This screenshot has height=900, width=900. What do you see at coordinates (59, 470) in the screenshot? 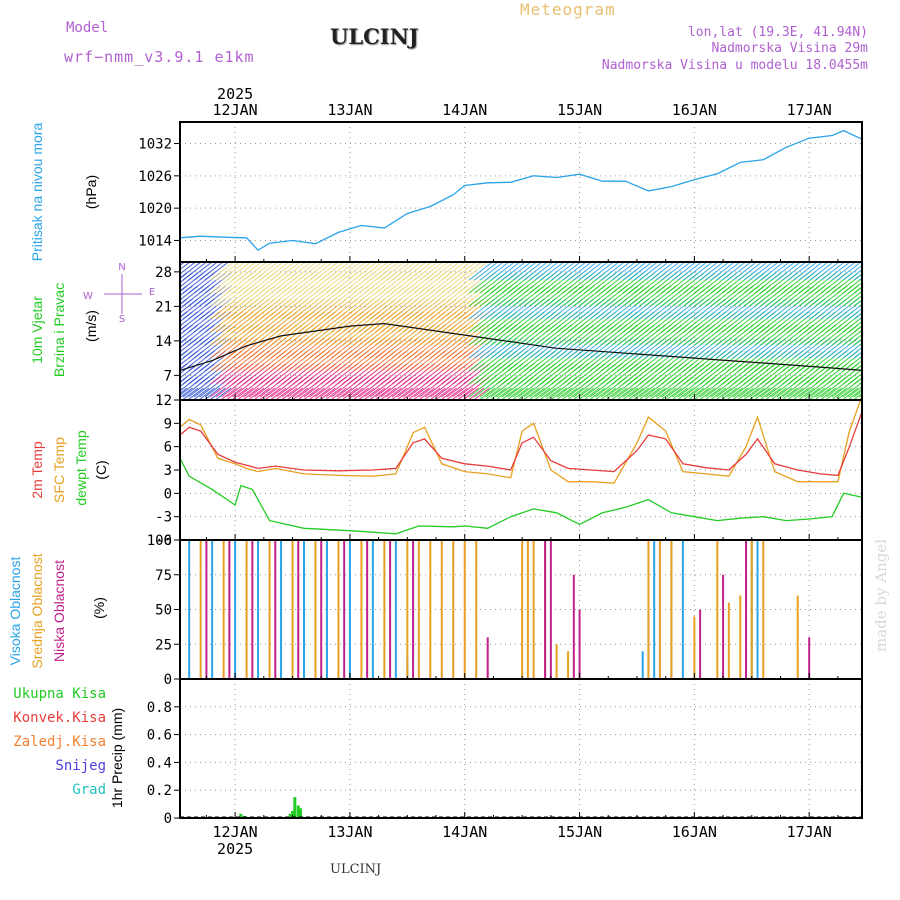
I see `sfc-ylabel: SFC Temp` at bounding box center [59, 470].